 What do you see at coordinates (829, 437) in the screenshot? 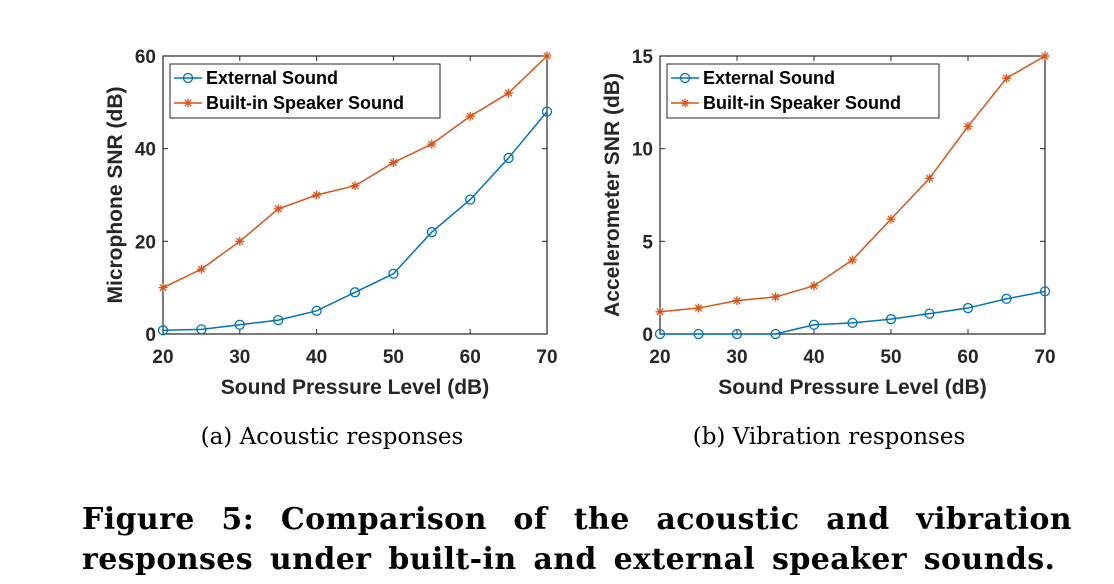
I see `subcaption: (b) Vibration responses` at bounding box center [829, 437].